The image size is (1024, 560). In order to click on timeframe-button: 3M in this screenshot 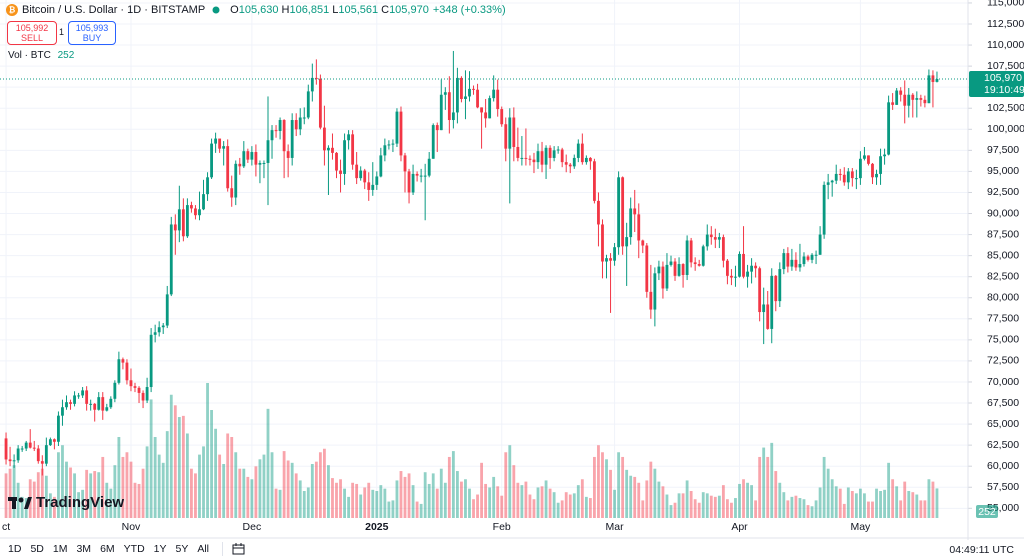, I will do `click(84, 549)`.